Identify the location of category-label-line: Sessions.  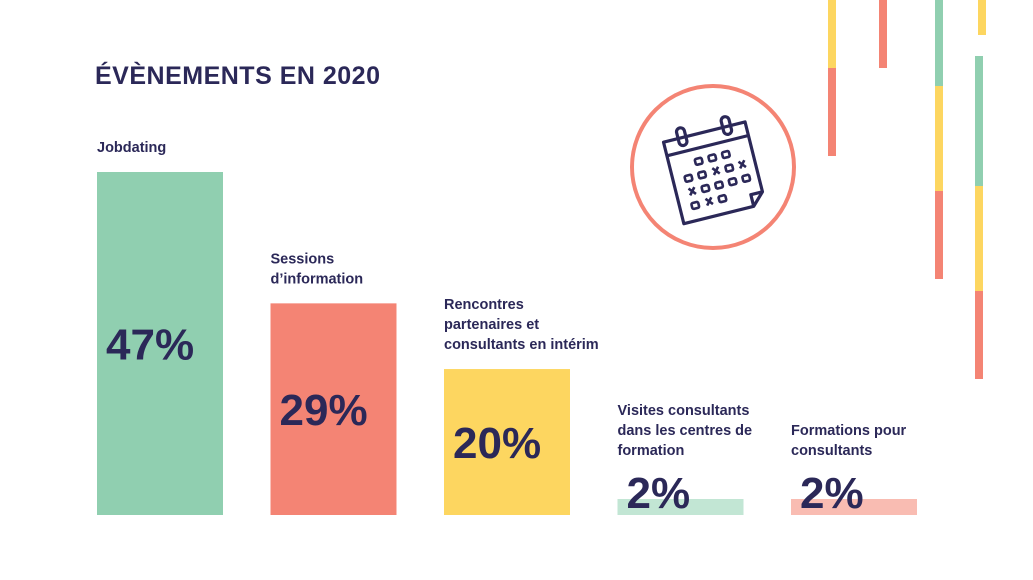
(303, 259).